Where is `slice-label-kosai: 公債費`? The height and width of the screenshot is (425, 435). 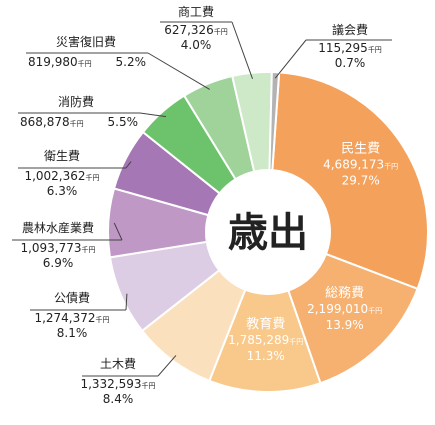
slice-label-kosai: 公債費 is located at coordinates (72, 297).